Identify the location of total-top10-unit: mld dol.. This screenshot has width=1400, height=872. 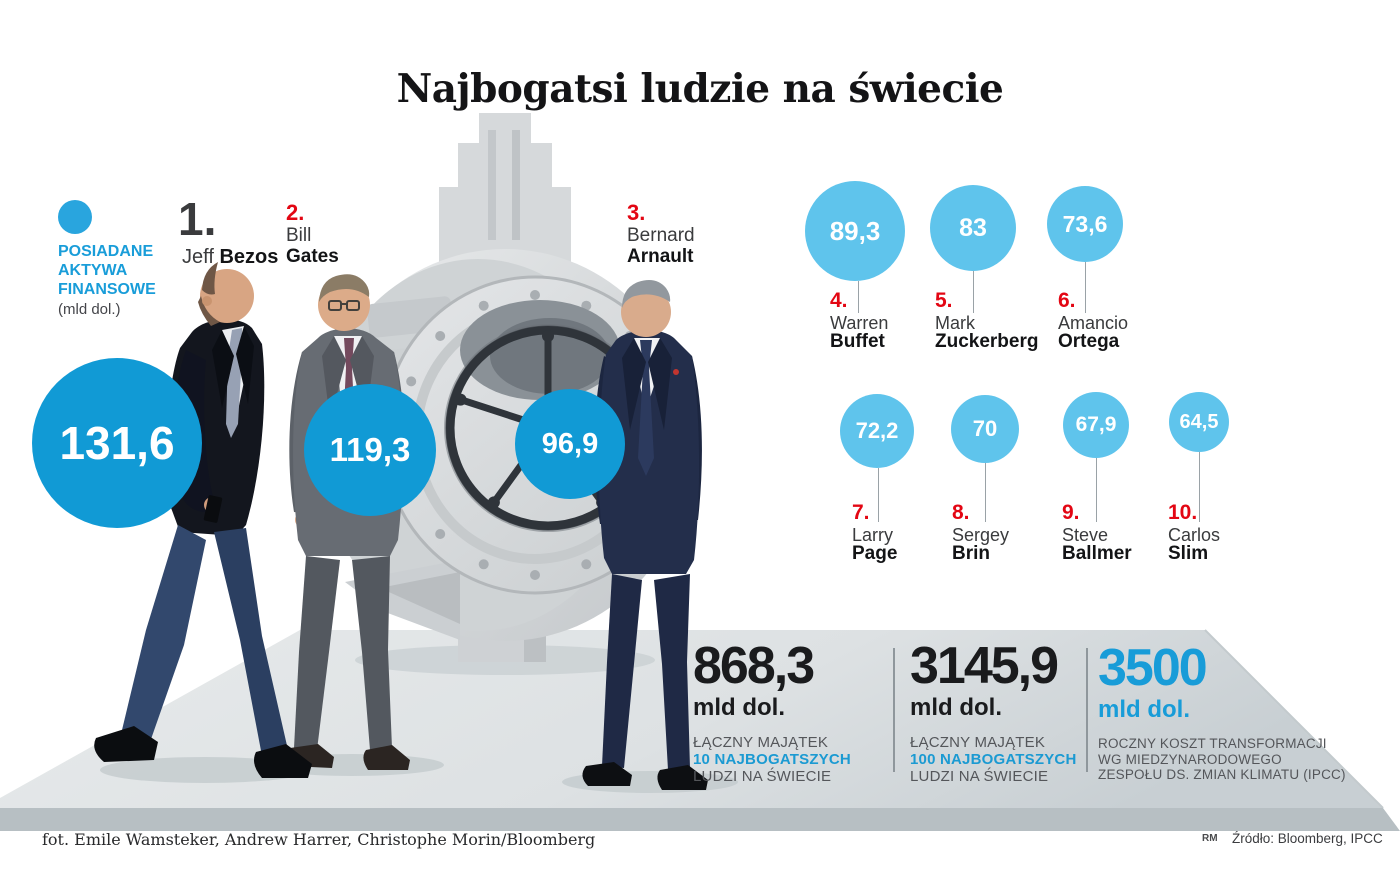
(739, 707).